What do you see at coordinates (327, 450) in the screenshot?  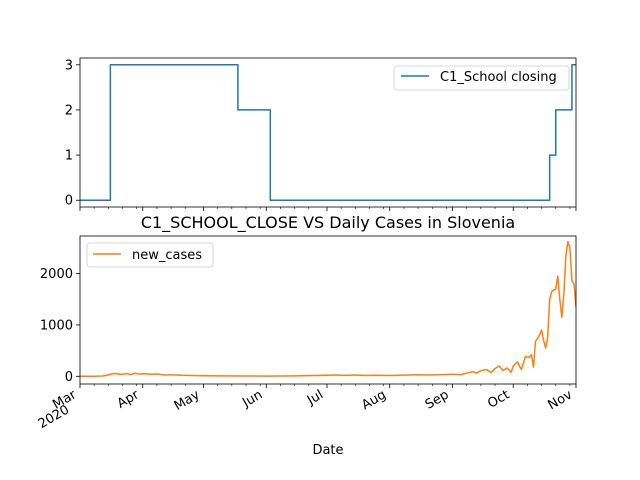 I see `x-axis-label: Date` at bounding box center [327, 450].